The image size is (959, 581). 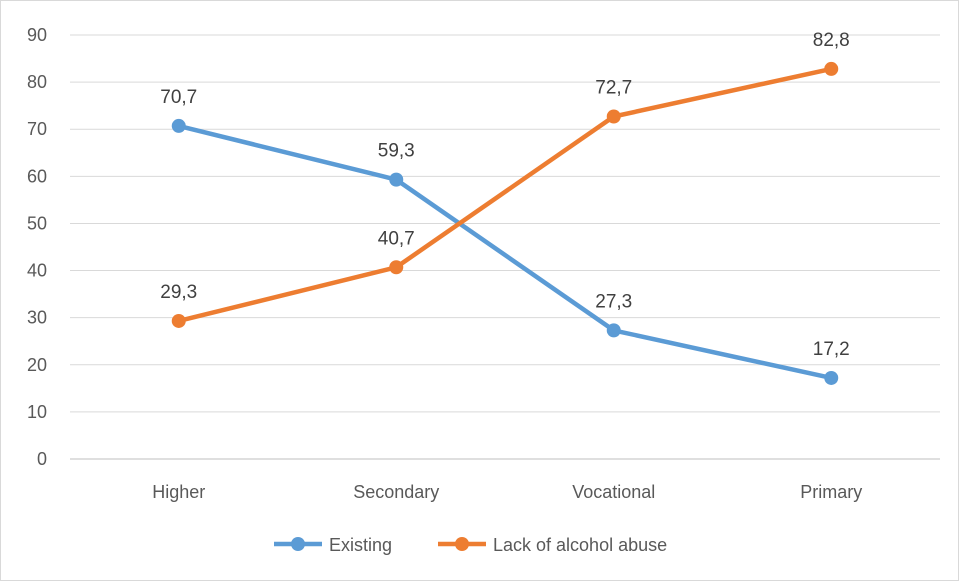 I want to click on x-axis-ticks: Higher Secondary Vocational Primary, so click(x=507, y=492).